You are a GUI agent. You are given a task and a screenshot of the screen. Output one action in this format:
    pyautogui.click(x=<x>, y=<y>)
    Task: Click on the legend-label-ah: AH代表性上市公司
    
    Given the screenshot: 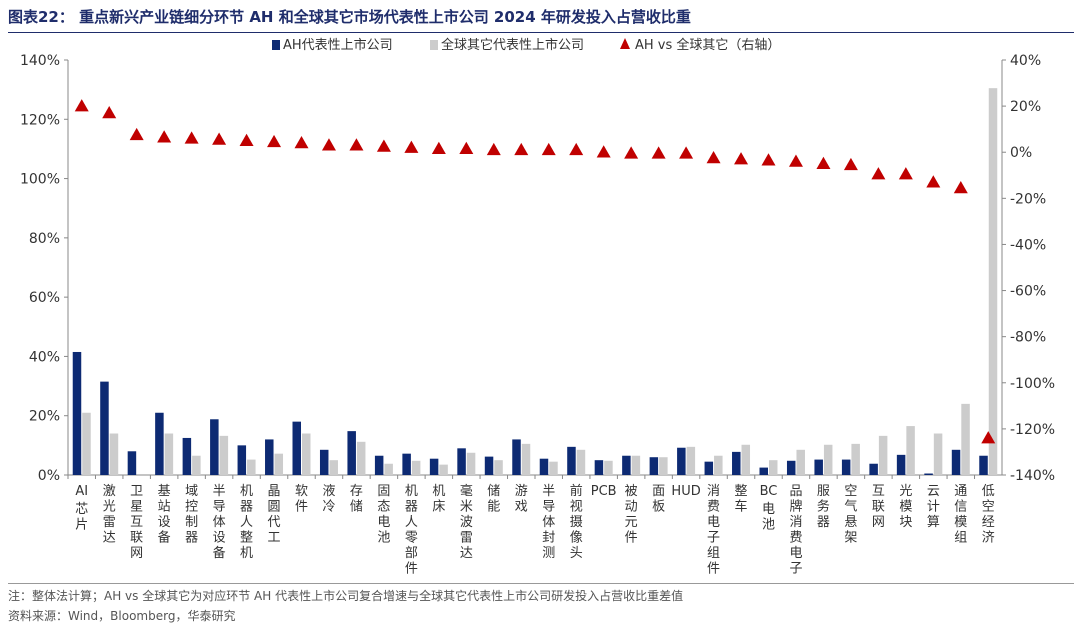 What is the action you would take?
    pyautogui.click(x=338, y=45)
    